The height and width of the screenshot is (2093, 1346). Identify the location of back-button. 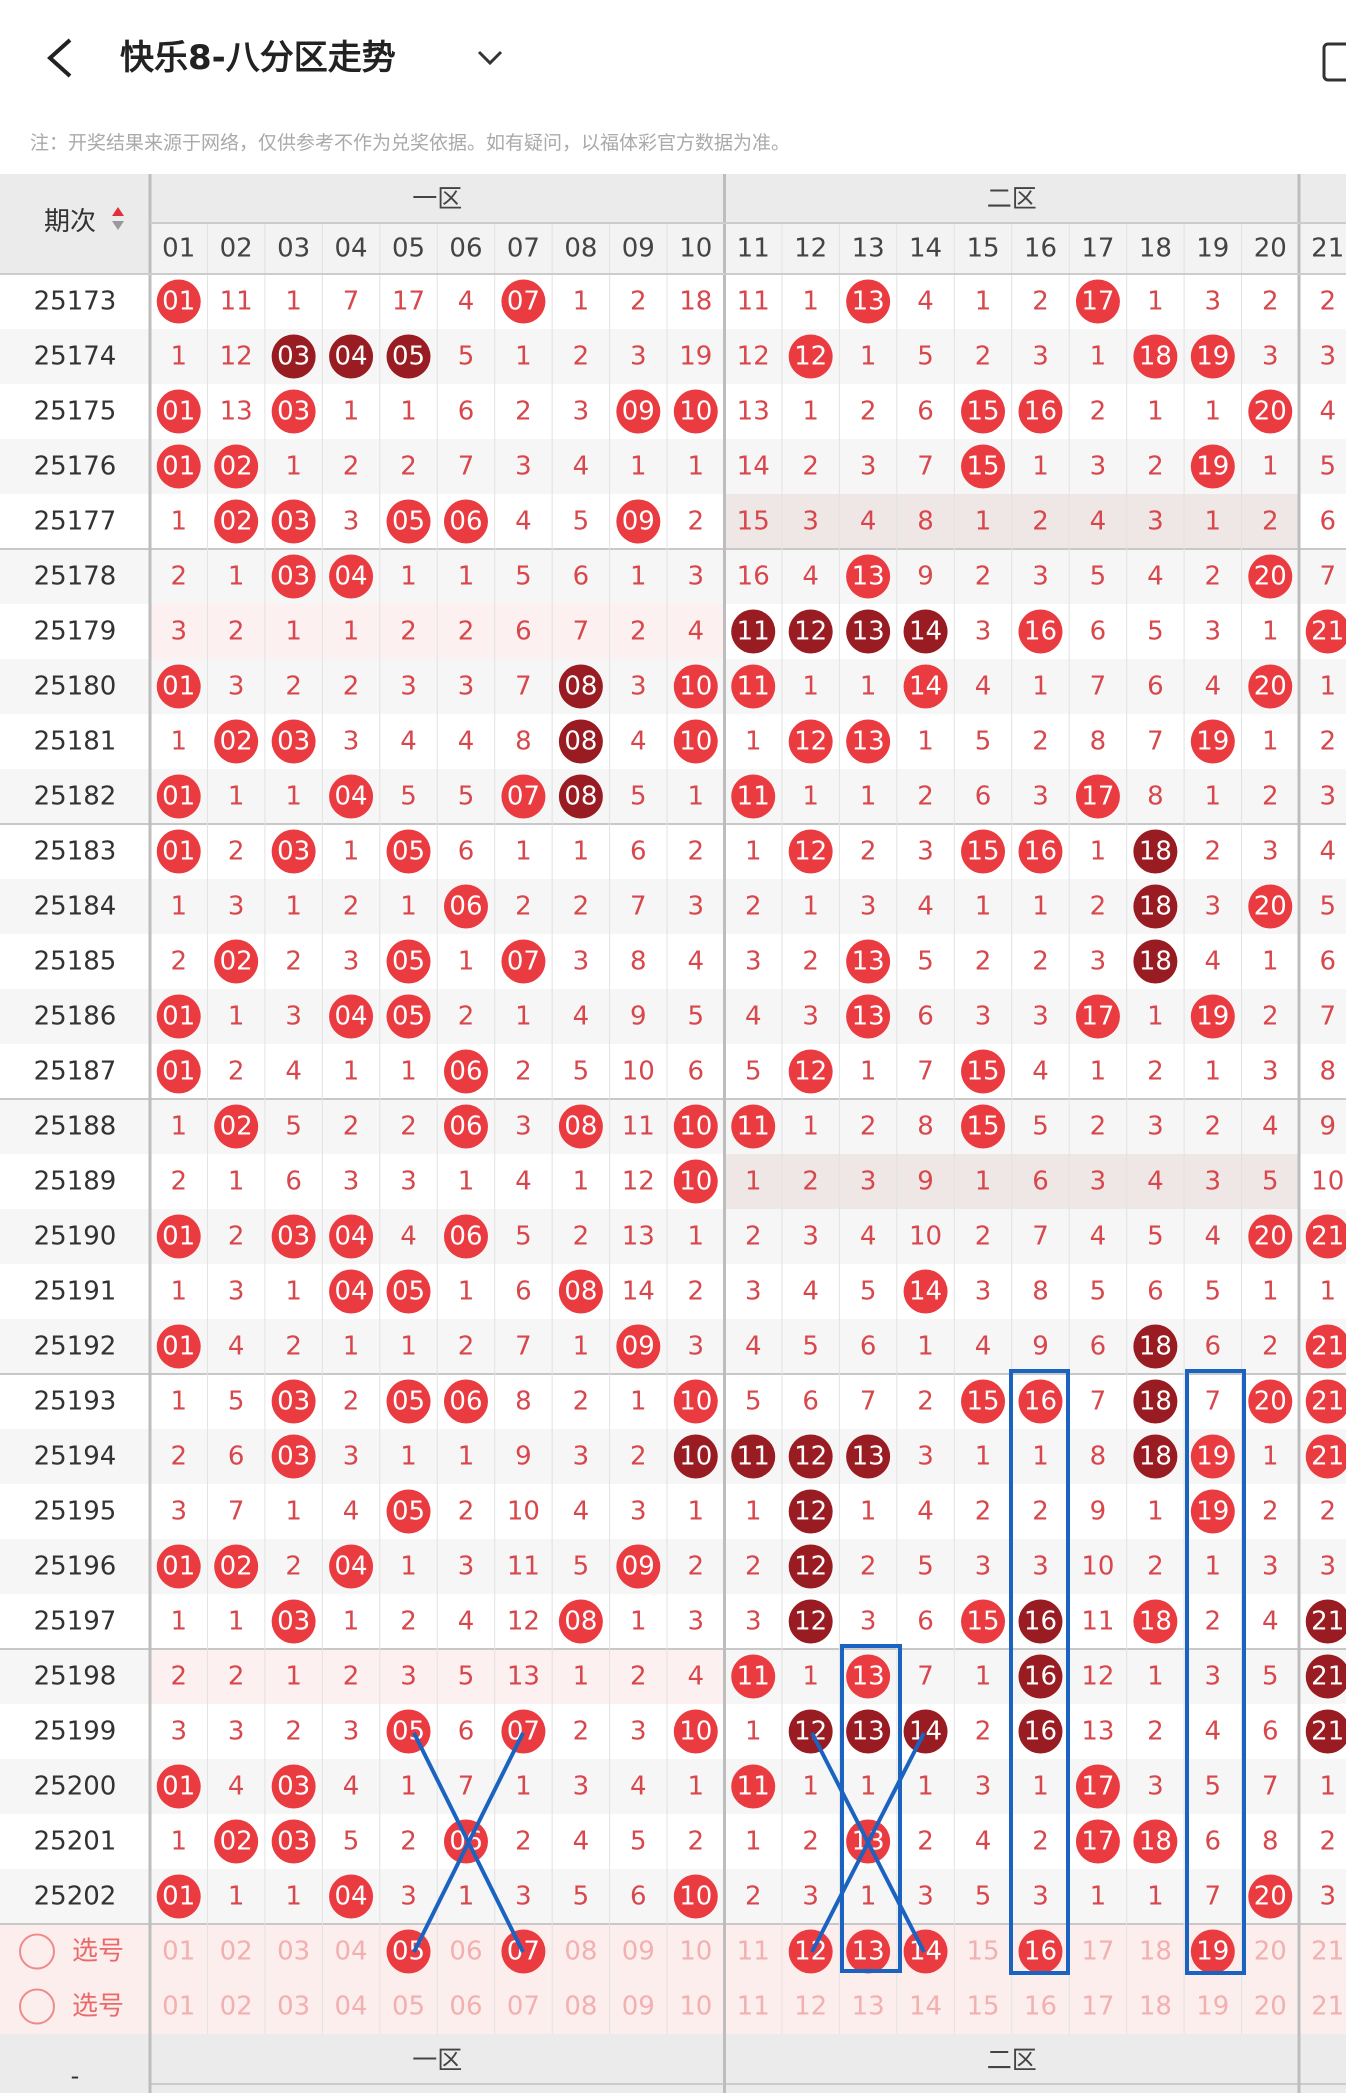
(59, 58).